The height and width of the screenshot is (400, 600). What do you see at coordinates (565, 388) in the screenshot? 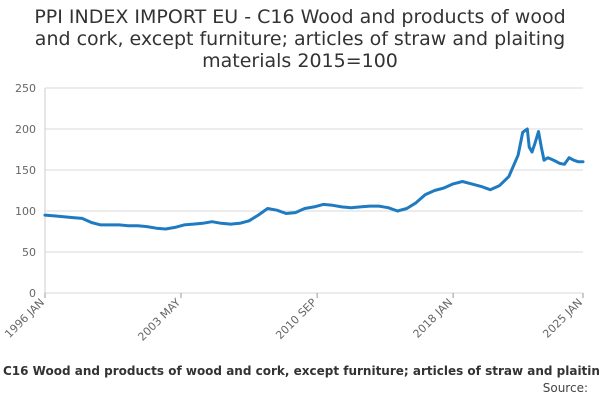
I see `source-label: Source:` at bounding box center [565, 388].